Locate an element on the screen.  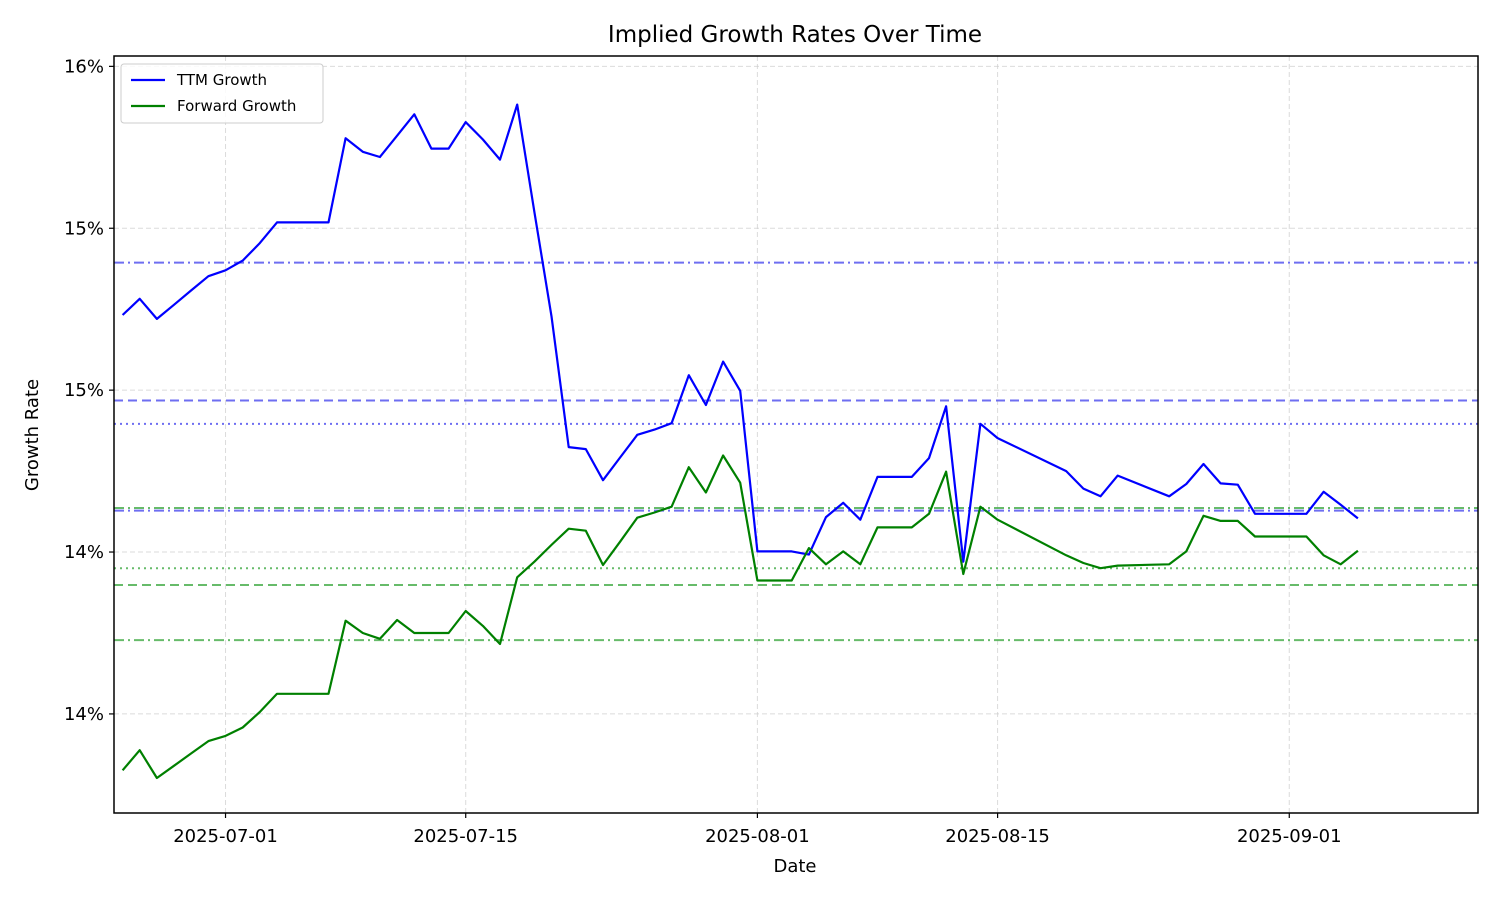
legend-label-forward: Forward Growth is located at coordinates (236, 106).